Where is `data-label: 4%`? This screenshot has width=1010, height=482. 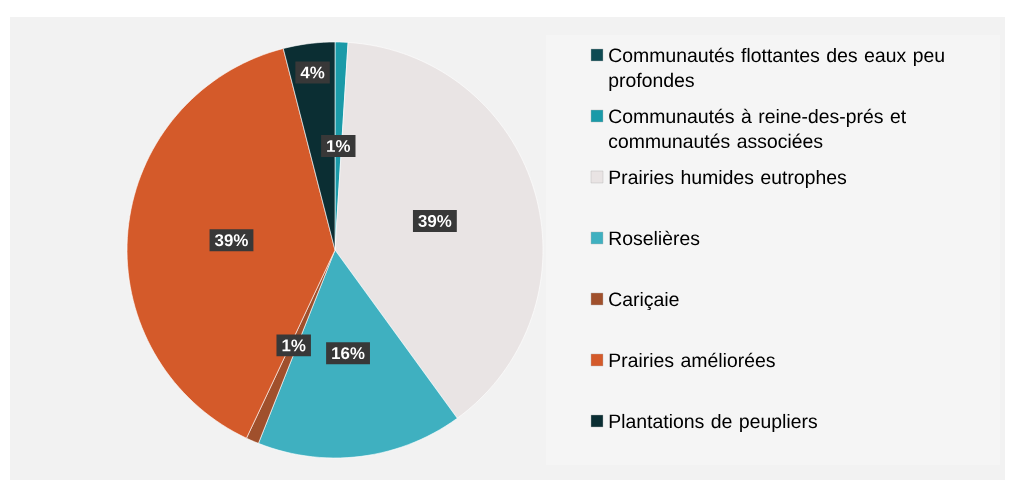 data-label: 4% is located at coordinates (312, 72).